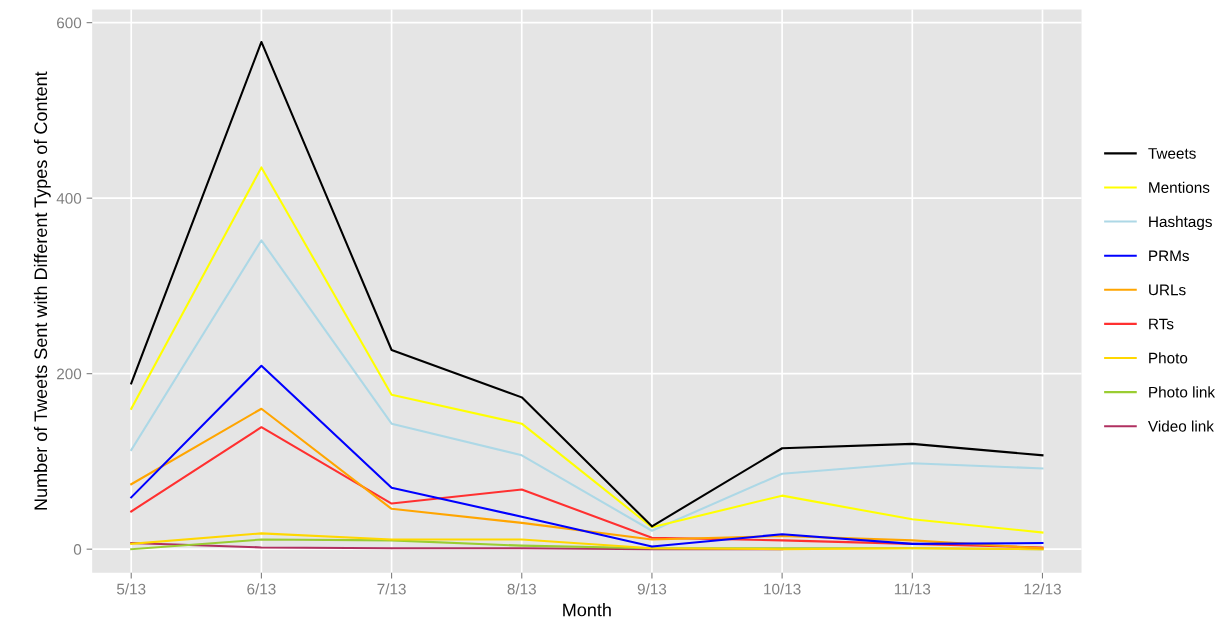 The width and height of the screenshot is (1229, 633). Describe the element at coordinates (1167, 290) in the screenshot. I see `legend-label: URLs` at that location.